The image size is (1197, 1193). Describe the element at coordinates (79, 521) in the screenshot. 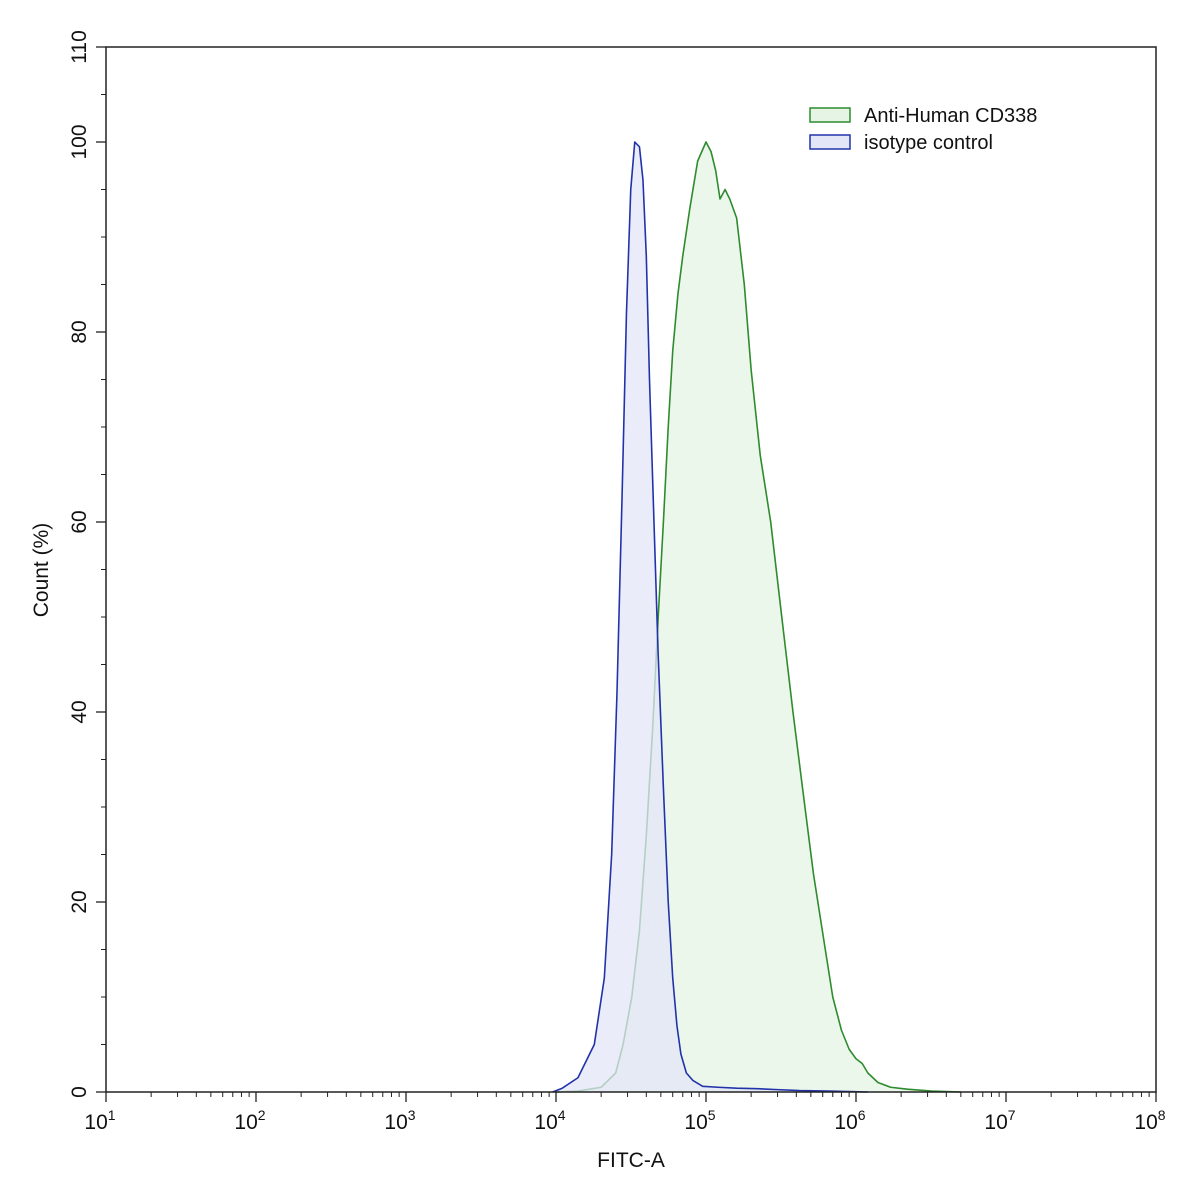

I see `y-tick-label: 60` at that location.